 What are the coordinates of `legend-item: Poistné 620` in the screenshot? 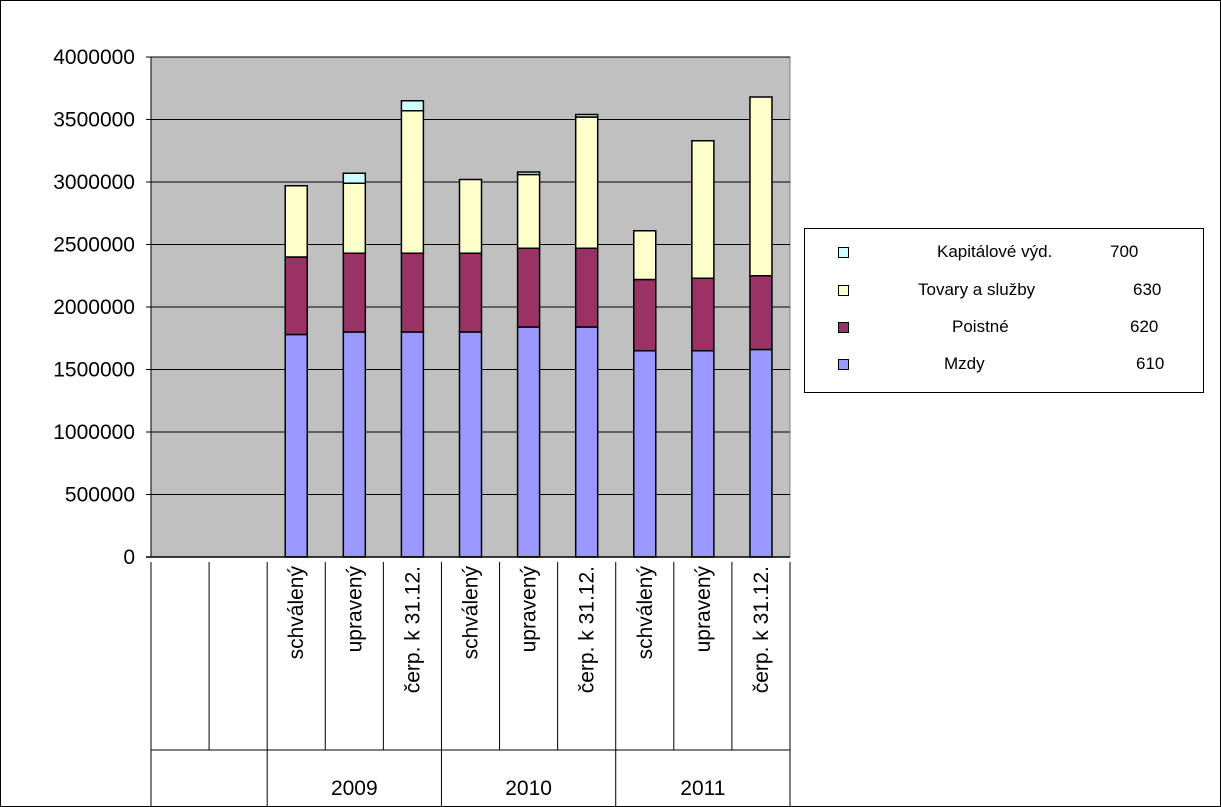 It's located at (1004, 327).